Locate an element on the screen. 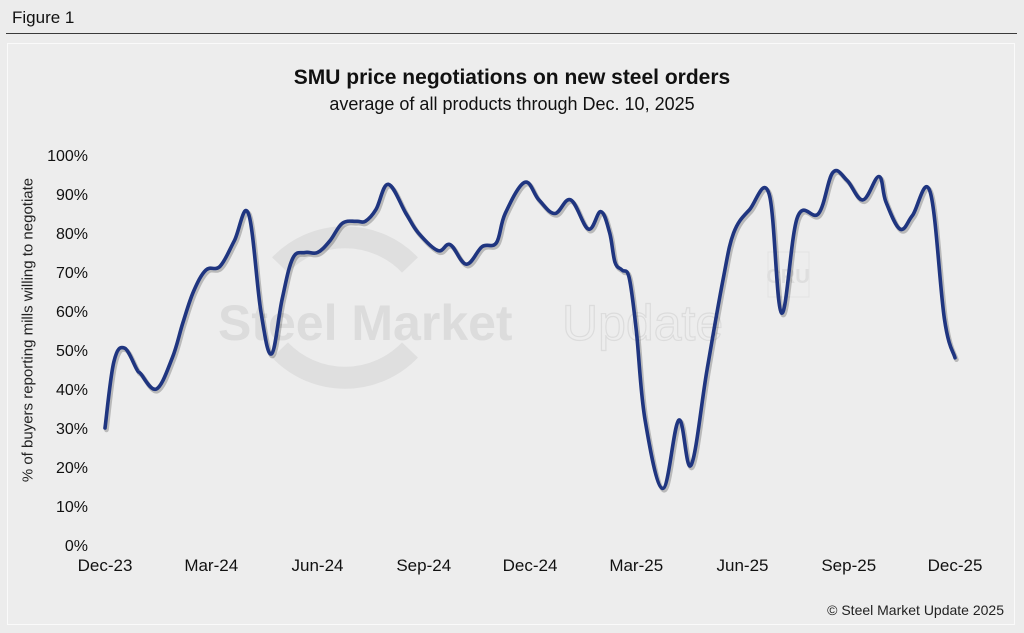  figure-label: Figure 1 is located at coordinates (43, 17).